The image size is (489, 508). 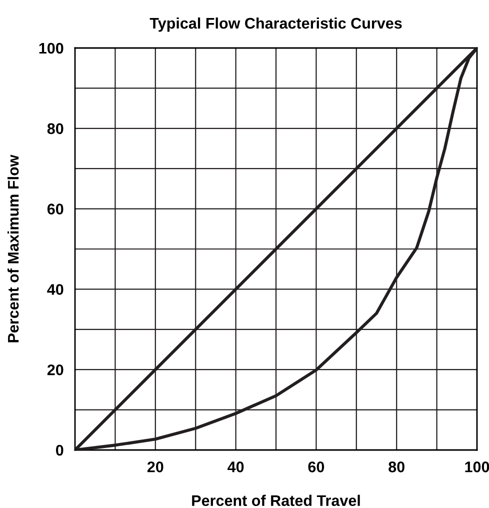 I want to click on x-tick-label: 80, so click(x=396, y=467).